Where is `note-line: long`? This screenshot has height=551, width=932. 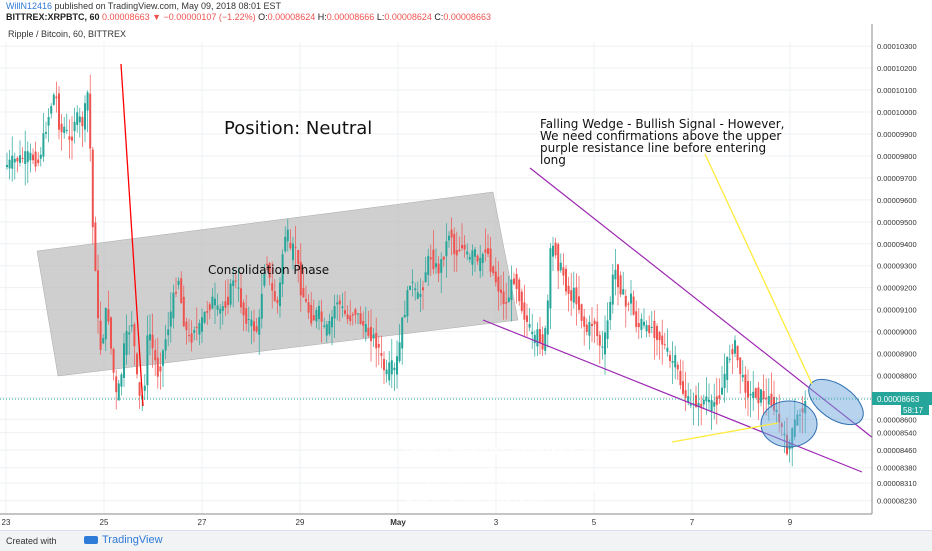 note-line: long is located at coordinates (553, 160).